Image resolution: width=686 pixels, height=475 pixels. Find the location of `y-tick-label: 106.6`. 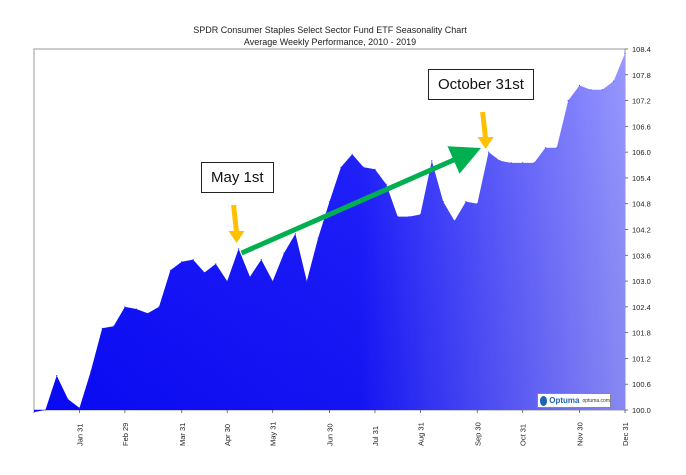

y-tick-label: 106.6 is located at coordinates (641, 126).